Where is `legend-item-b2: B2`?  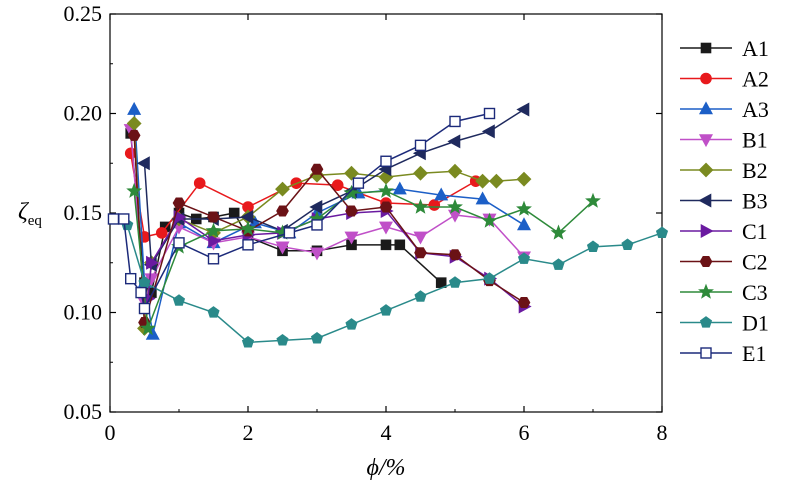 legend-item-b2: B2 is located at coordinates (724, 170).